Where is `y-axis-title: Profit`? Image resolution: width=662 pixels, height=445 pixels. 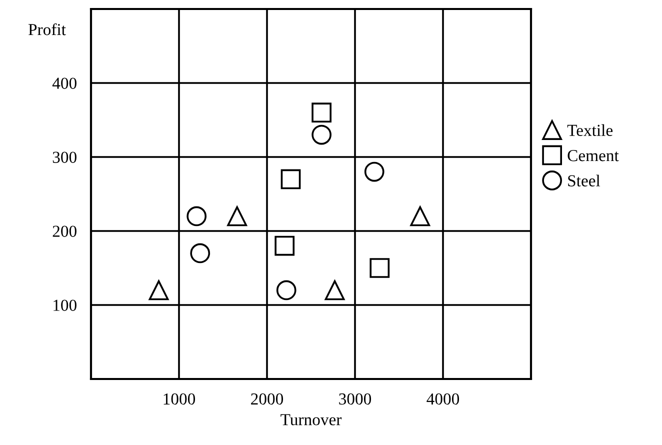 y-axis-title: Profit is located at coordinates (47, 29).